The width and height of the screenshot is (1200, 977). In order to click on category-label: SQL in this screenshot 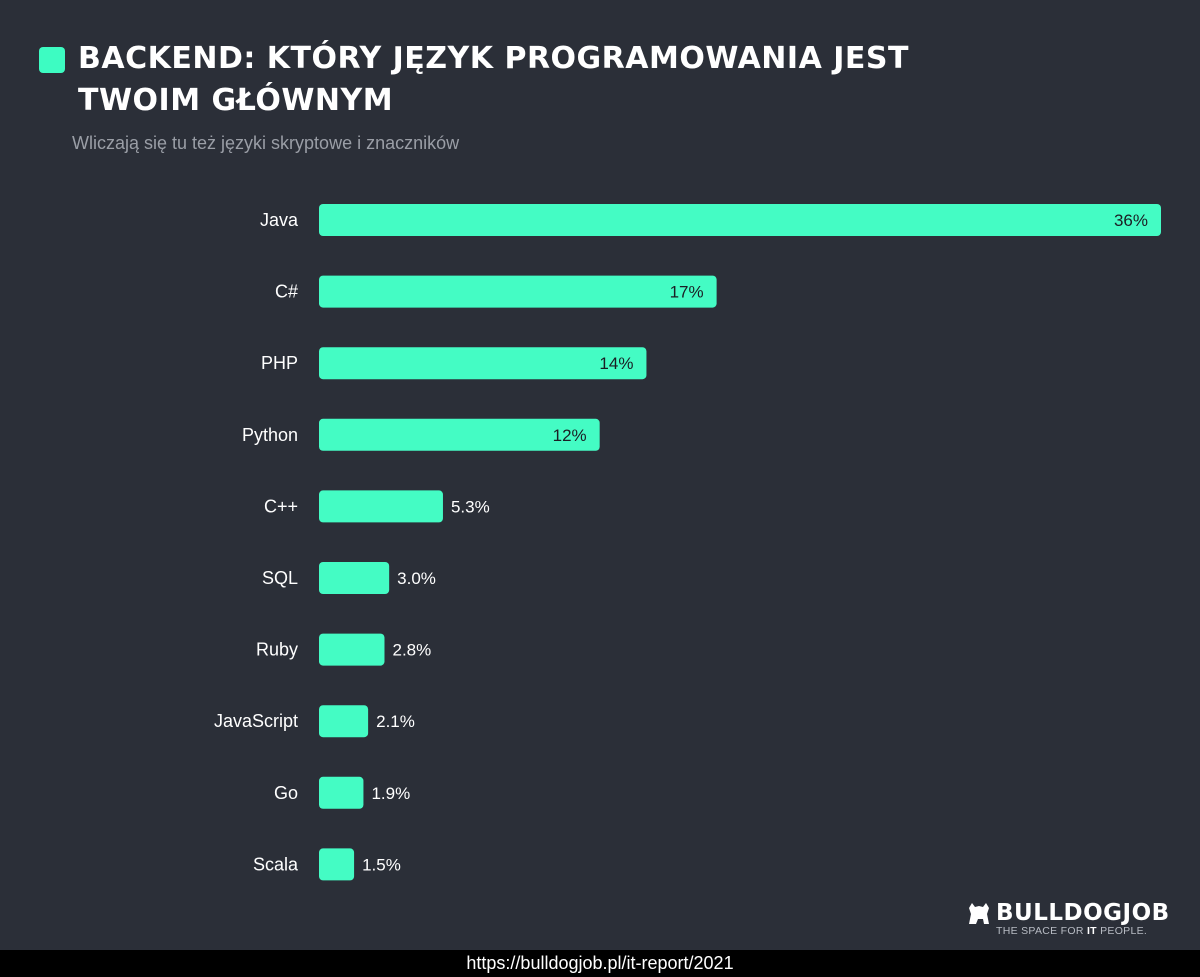, I will do `click(280, 578)`.